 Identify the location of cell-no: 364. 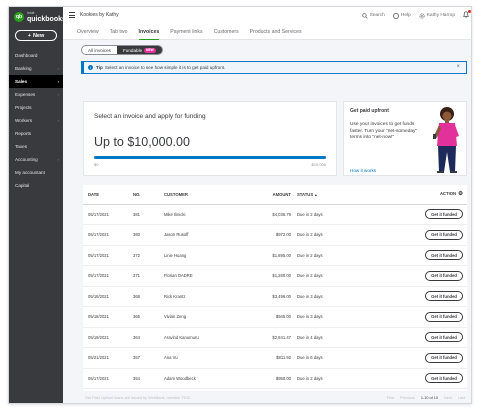
(148, 337).